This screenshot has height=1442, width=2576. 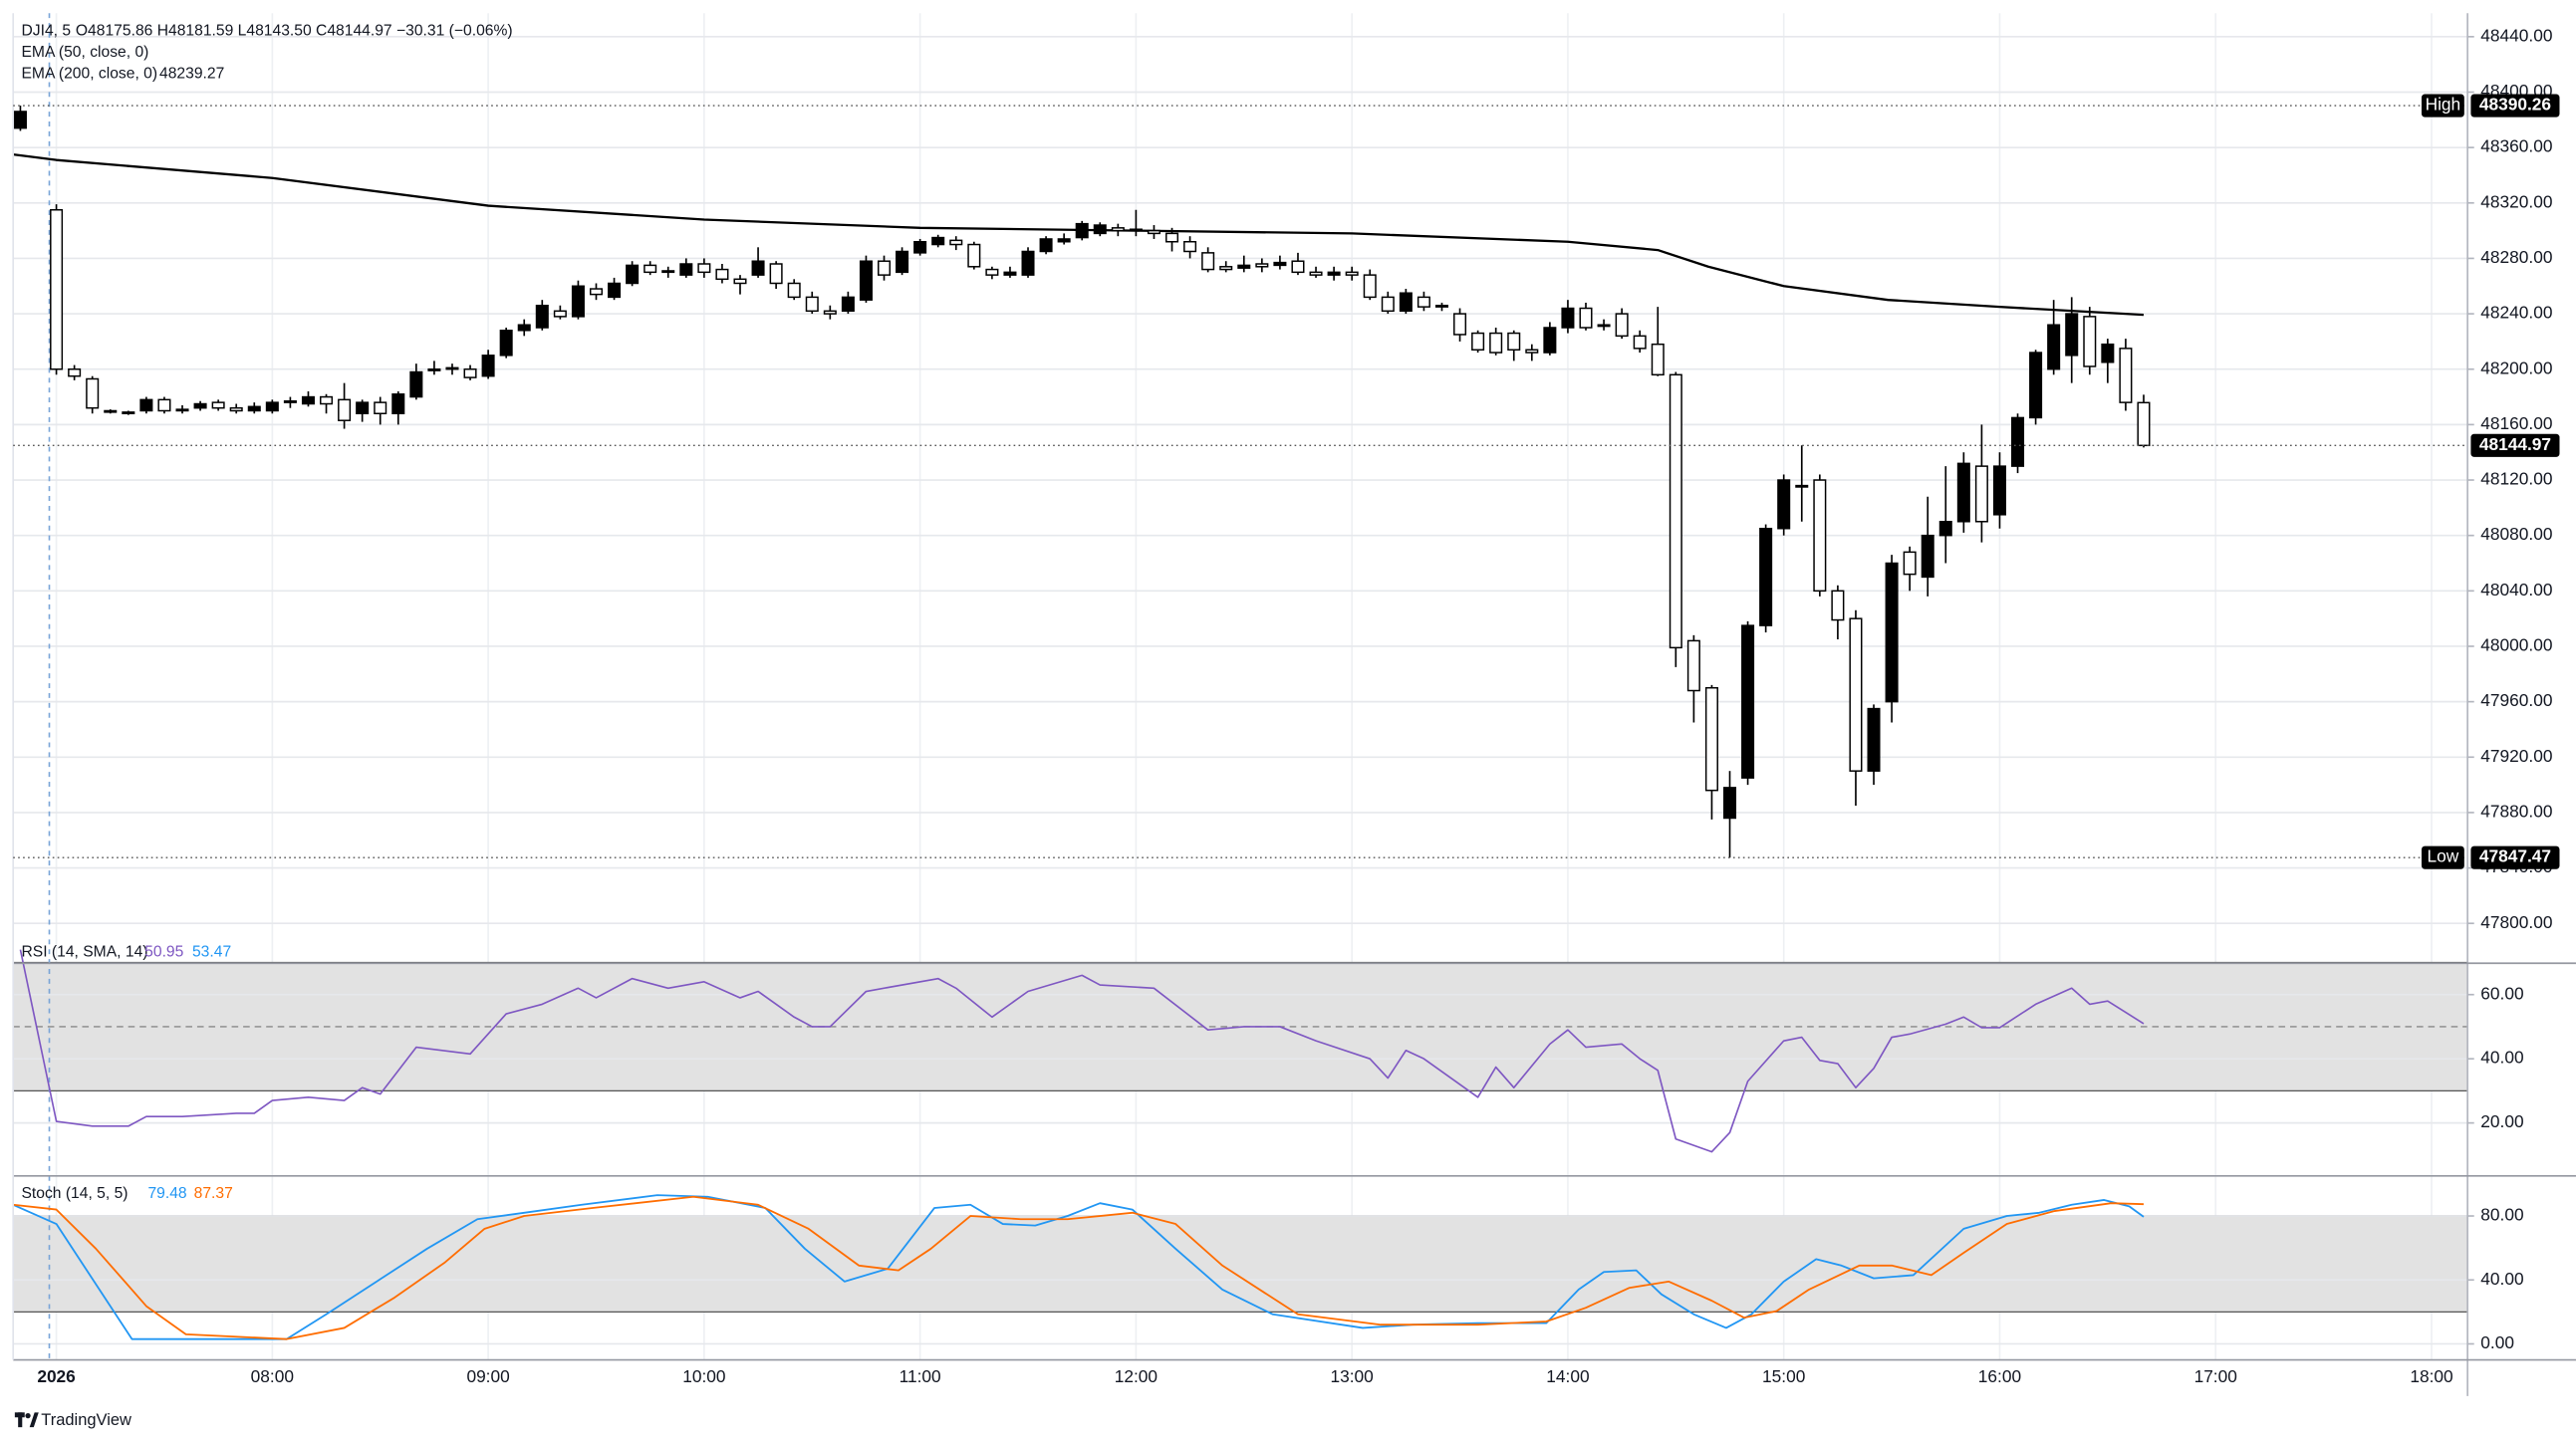 What do you see at coordinates (166, 1193) in the screenshot?
I see `stoch-k-value: 79.48` at bounding box center [166, 1193].